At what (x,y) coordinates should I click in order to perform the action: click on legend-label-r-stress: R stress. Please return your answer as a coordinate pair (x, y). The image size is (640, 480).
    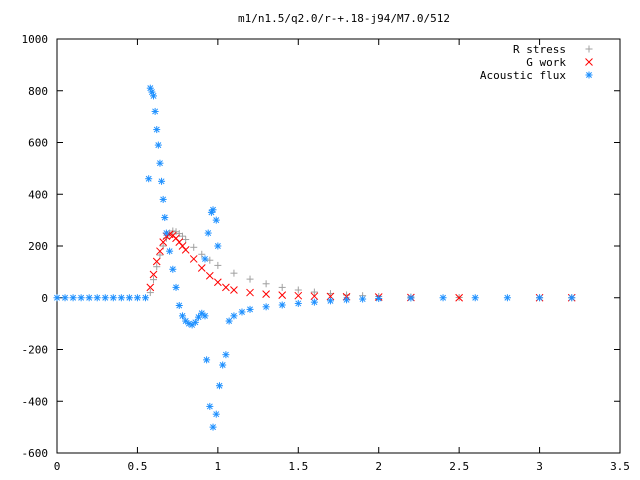
    Looking at the image, I should click on (539, 49).